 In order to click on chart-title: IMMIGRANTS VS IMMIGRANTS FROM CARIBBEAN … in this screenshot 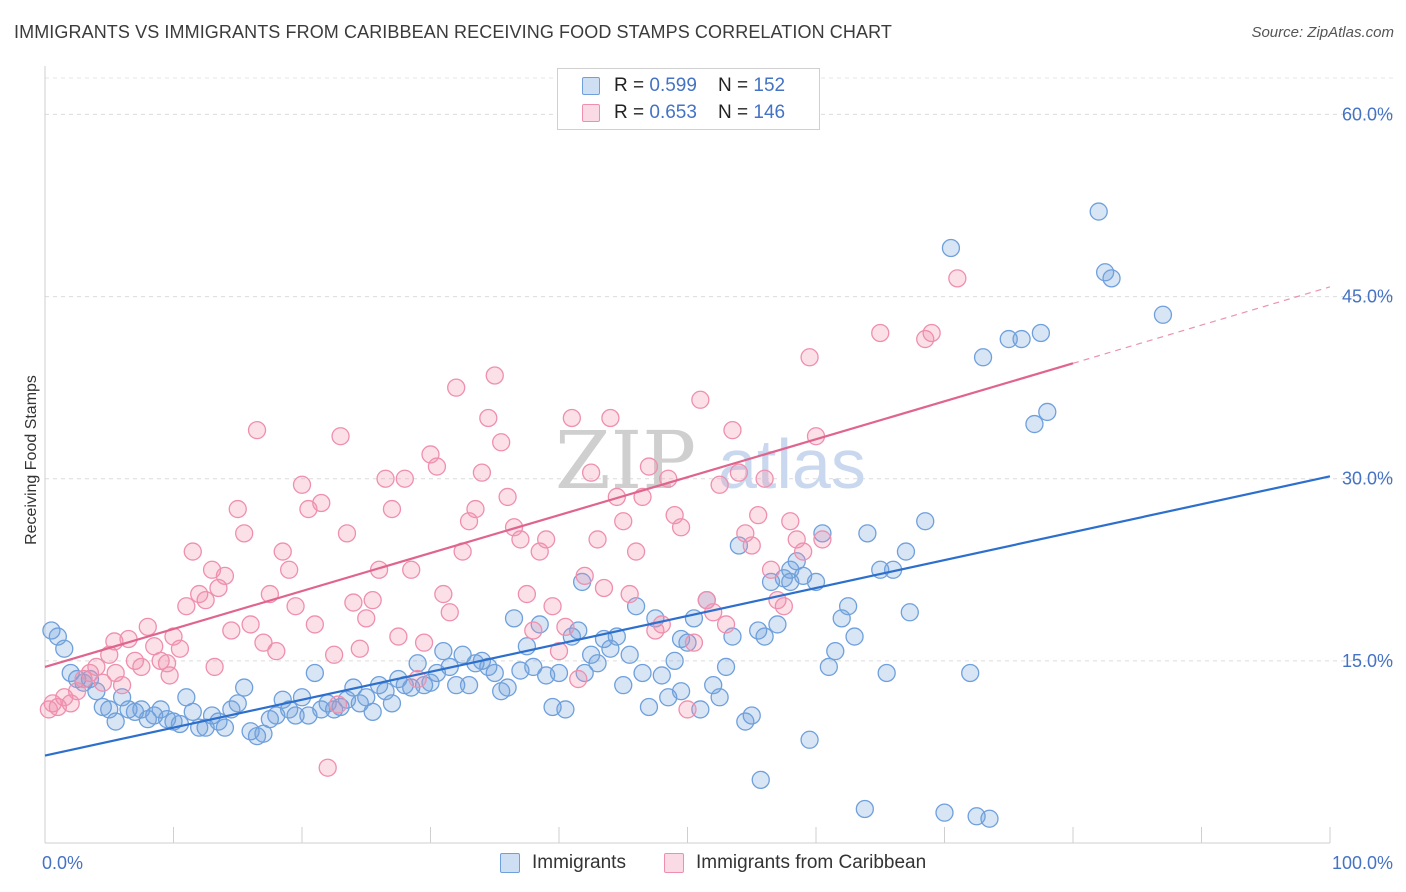, I will do `click(453, 32)`.